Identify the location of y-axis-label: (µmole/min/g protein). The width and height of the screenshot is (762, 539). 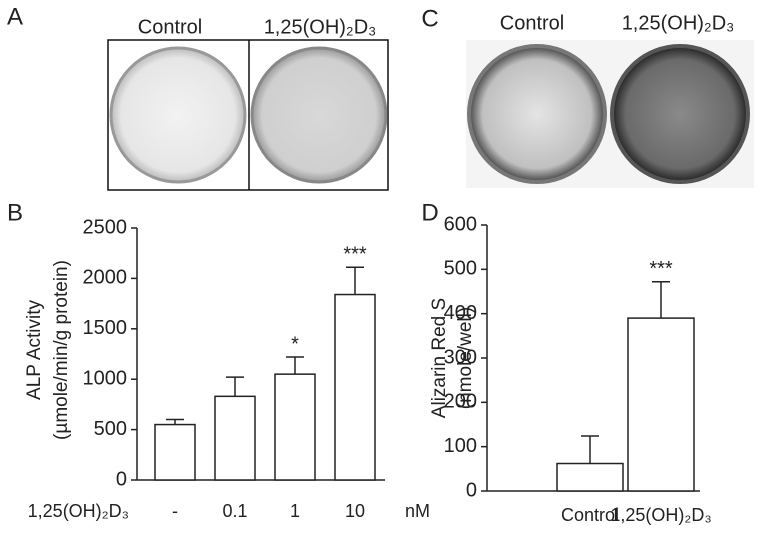
(61, 350).